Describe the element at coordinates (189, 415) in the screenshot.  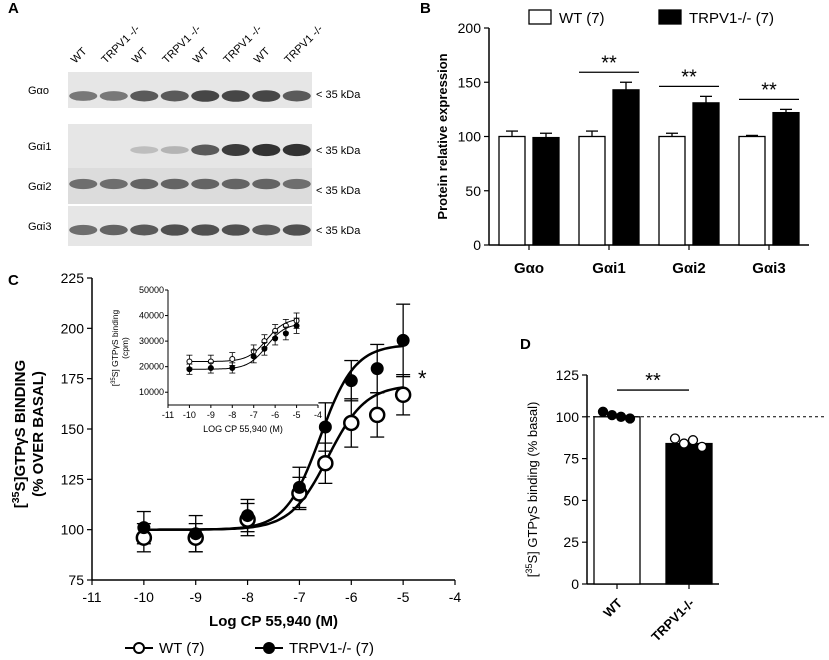
I see `inset-x-tick-label: -10` at that location.